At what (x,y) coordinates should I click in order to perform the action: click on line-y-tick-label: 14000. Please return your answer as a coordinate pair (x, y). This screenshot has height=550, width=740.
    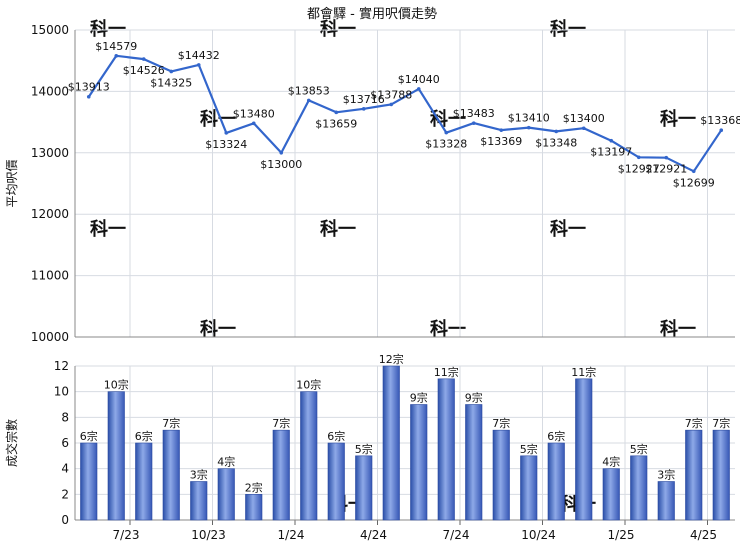
    Looking at the image, I should click on (50, 91).